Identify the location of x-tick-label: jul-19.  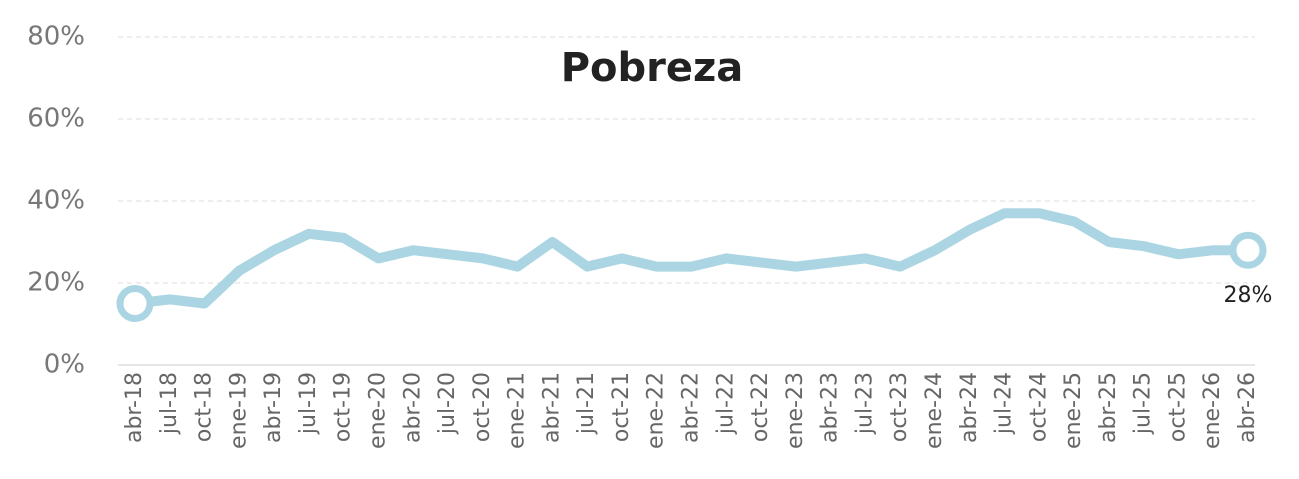
(308, 403).